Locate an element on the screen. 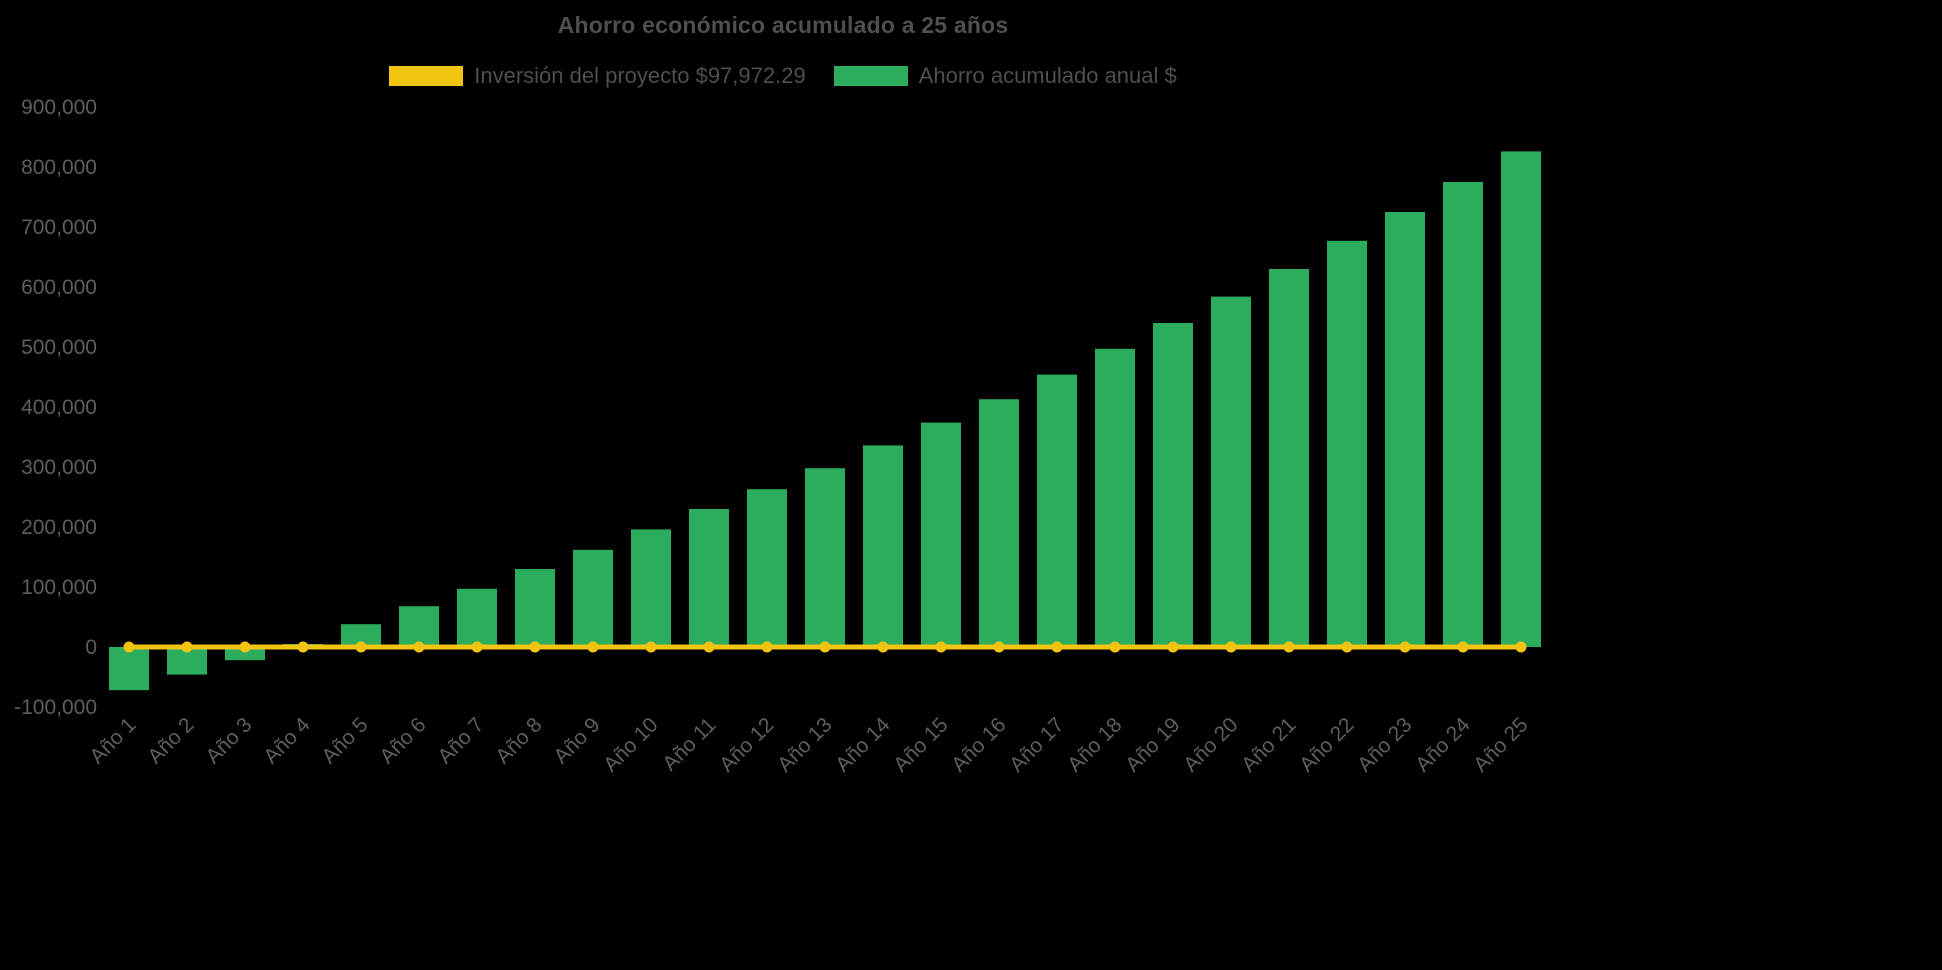 This screenshot has width=1942, height=970. x-axis-label-year-18: Año 18 is located at coordinates (1094, 744).